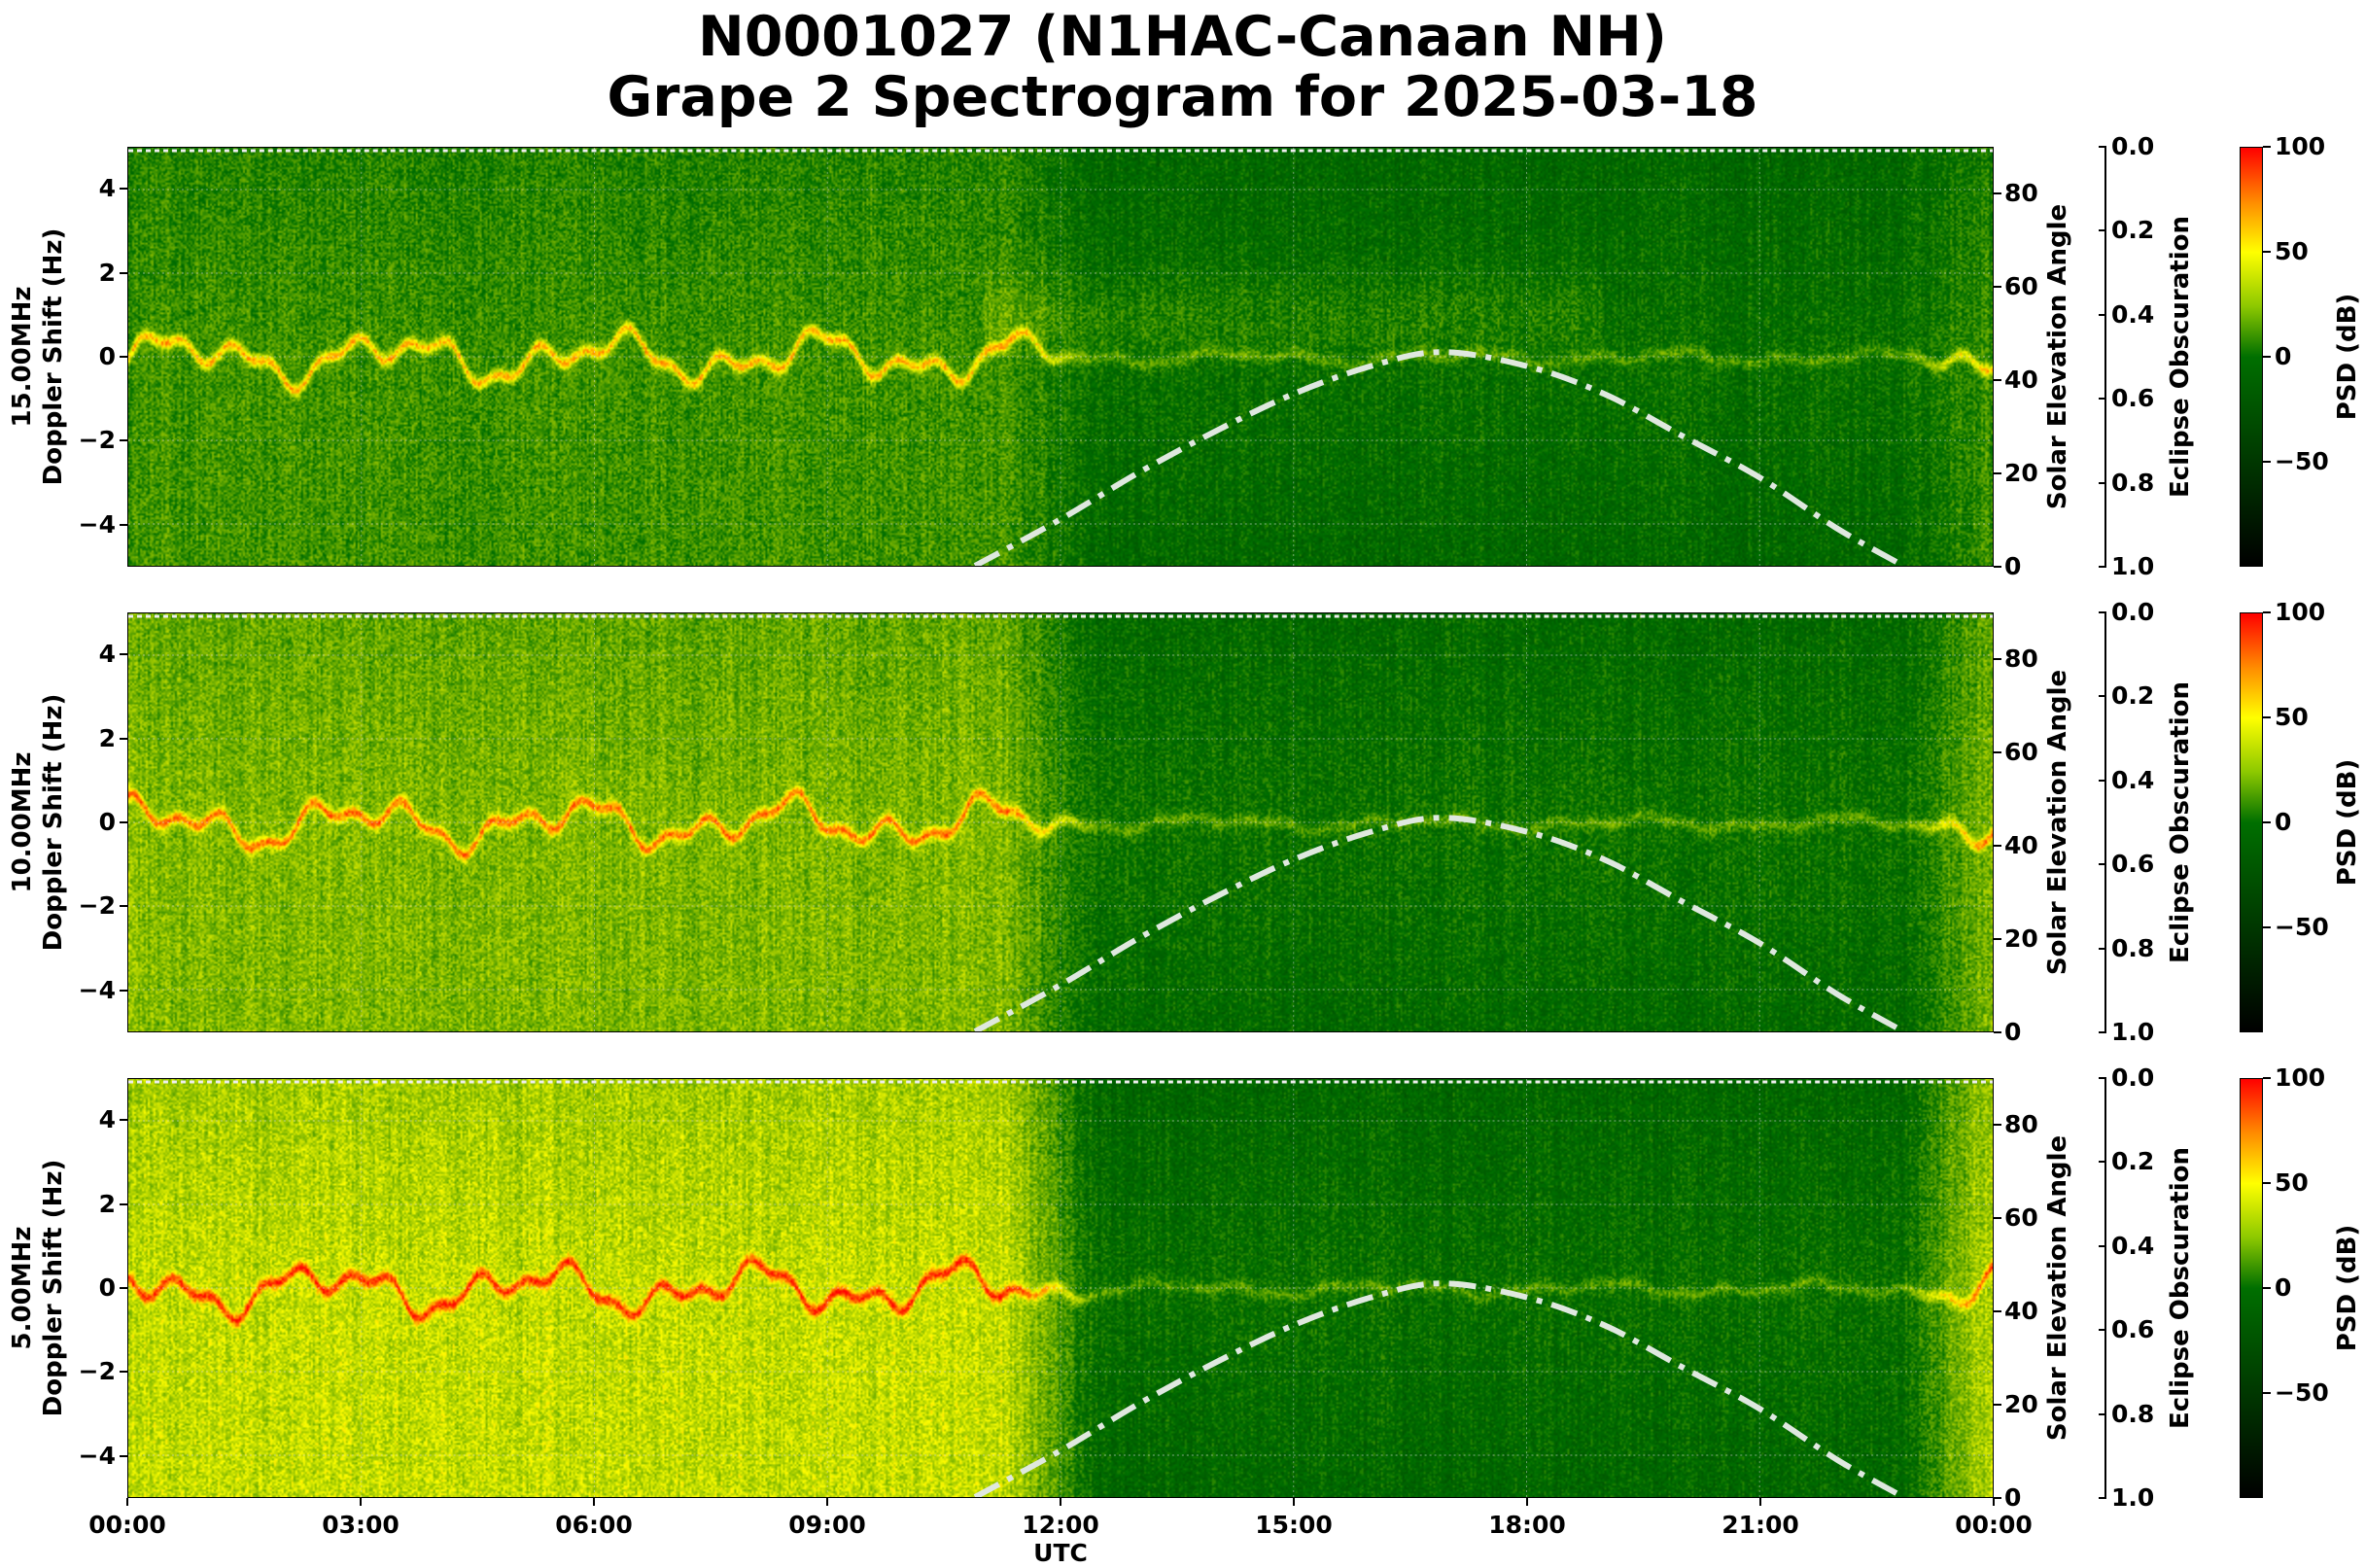 The image size is (2365, 1568). What do you see at coordinates (1439, 457) in the screenshot?
I see `solar-elevation-curve` at bounding box center [1439, 457].